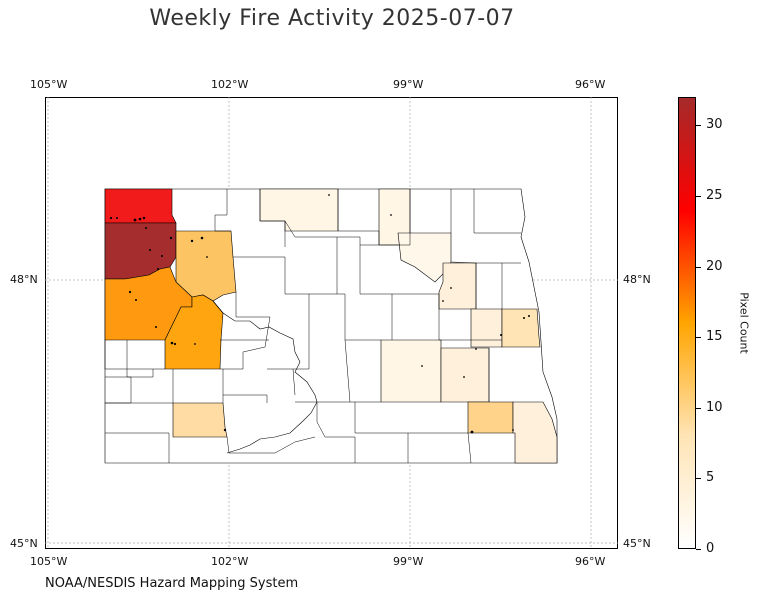  I want to click on colorbar, so click(687, 323).